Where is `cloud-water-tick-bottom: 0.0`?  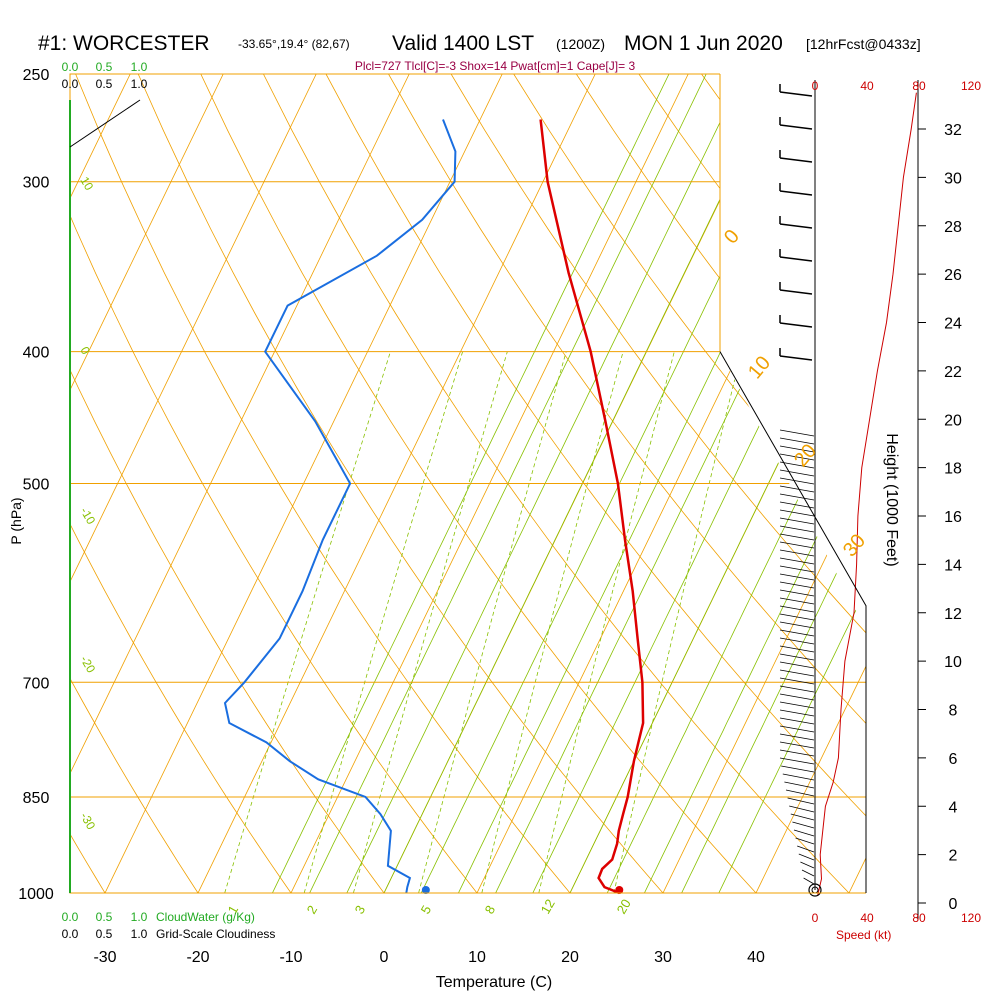
cloud-water-tick-bottom: 0.0 is located at coordinates (70, 917).